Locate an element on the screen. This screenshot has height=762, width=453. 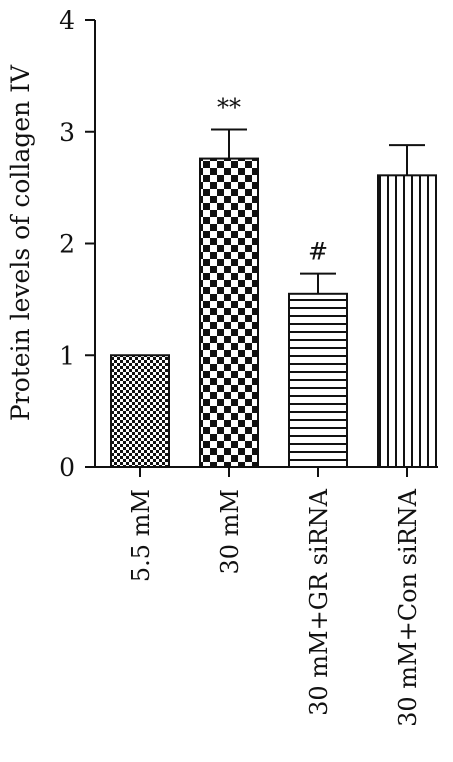
x-category-label: 30 mM+Con siRNA is located at coordinates (408, 607).